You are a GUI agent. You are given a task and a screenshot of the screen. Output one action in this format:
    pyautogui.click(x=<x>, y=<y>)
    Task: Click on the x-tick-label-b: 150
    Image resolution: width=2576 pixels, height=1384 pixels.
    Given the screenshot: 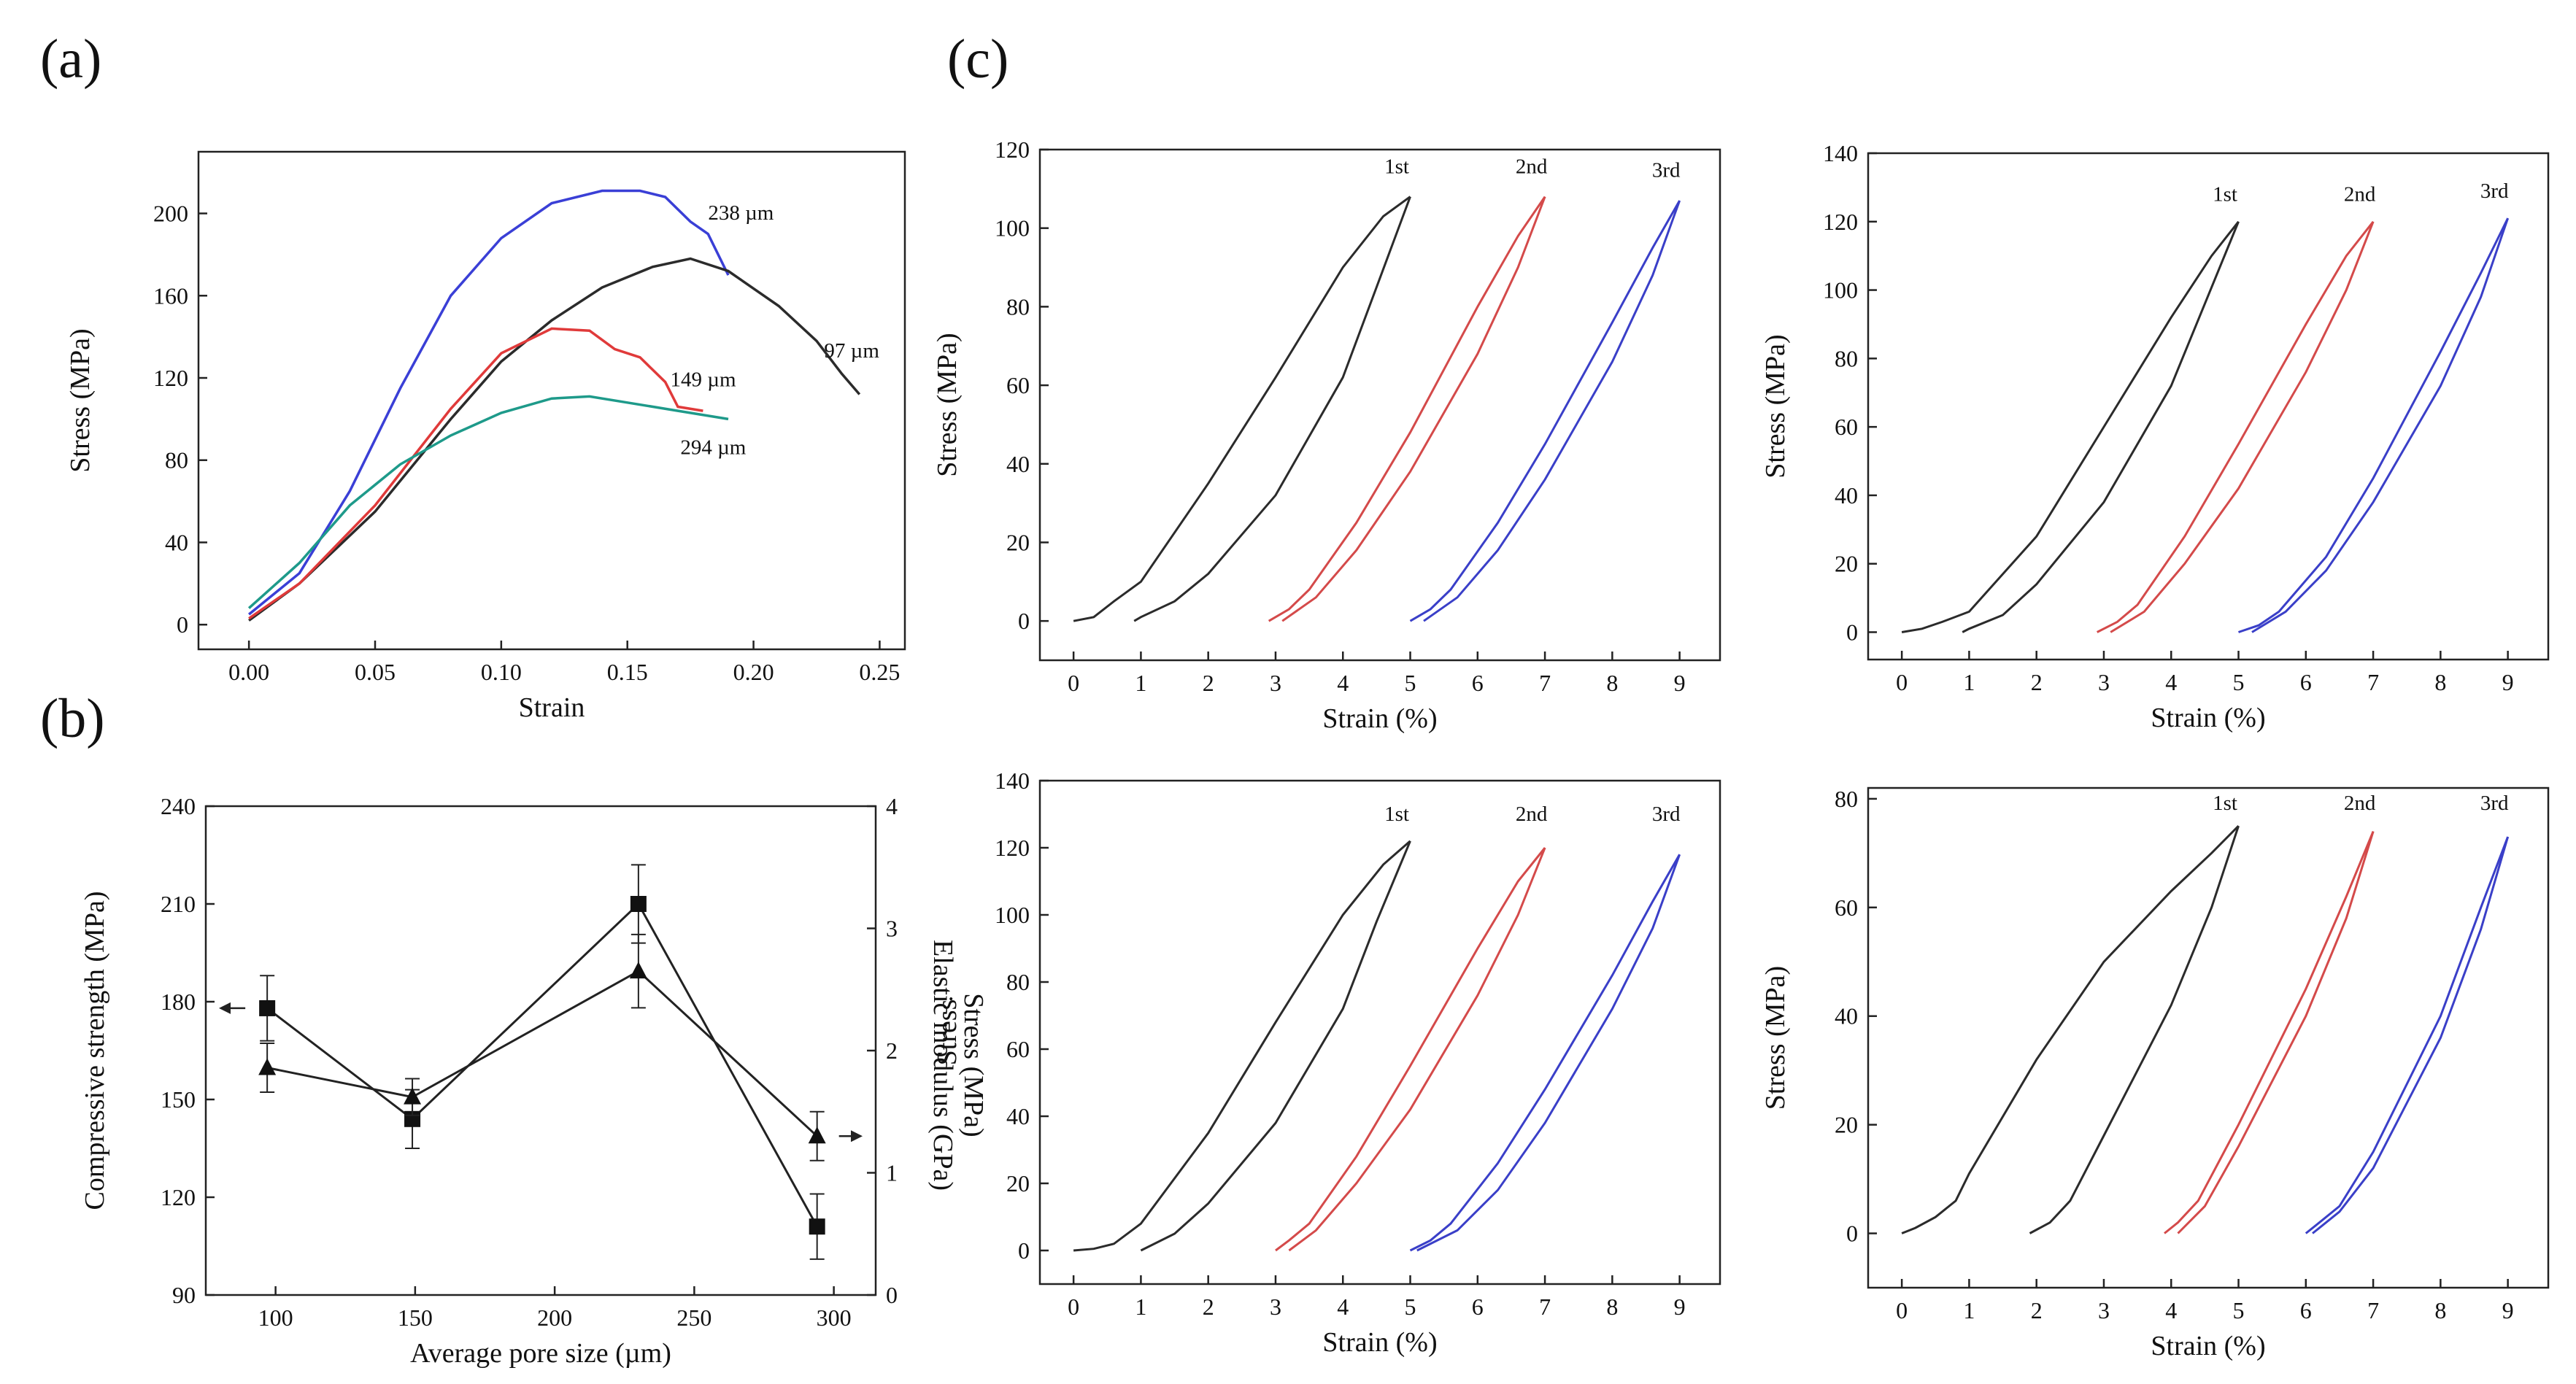 What is the action you would take?
    pyautogui.click(x=415, y=1317)
    